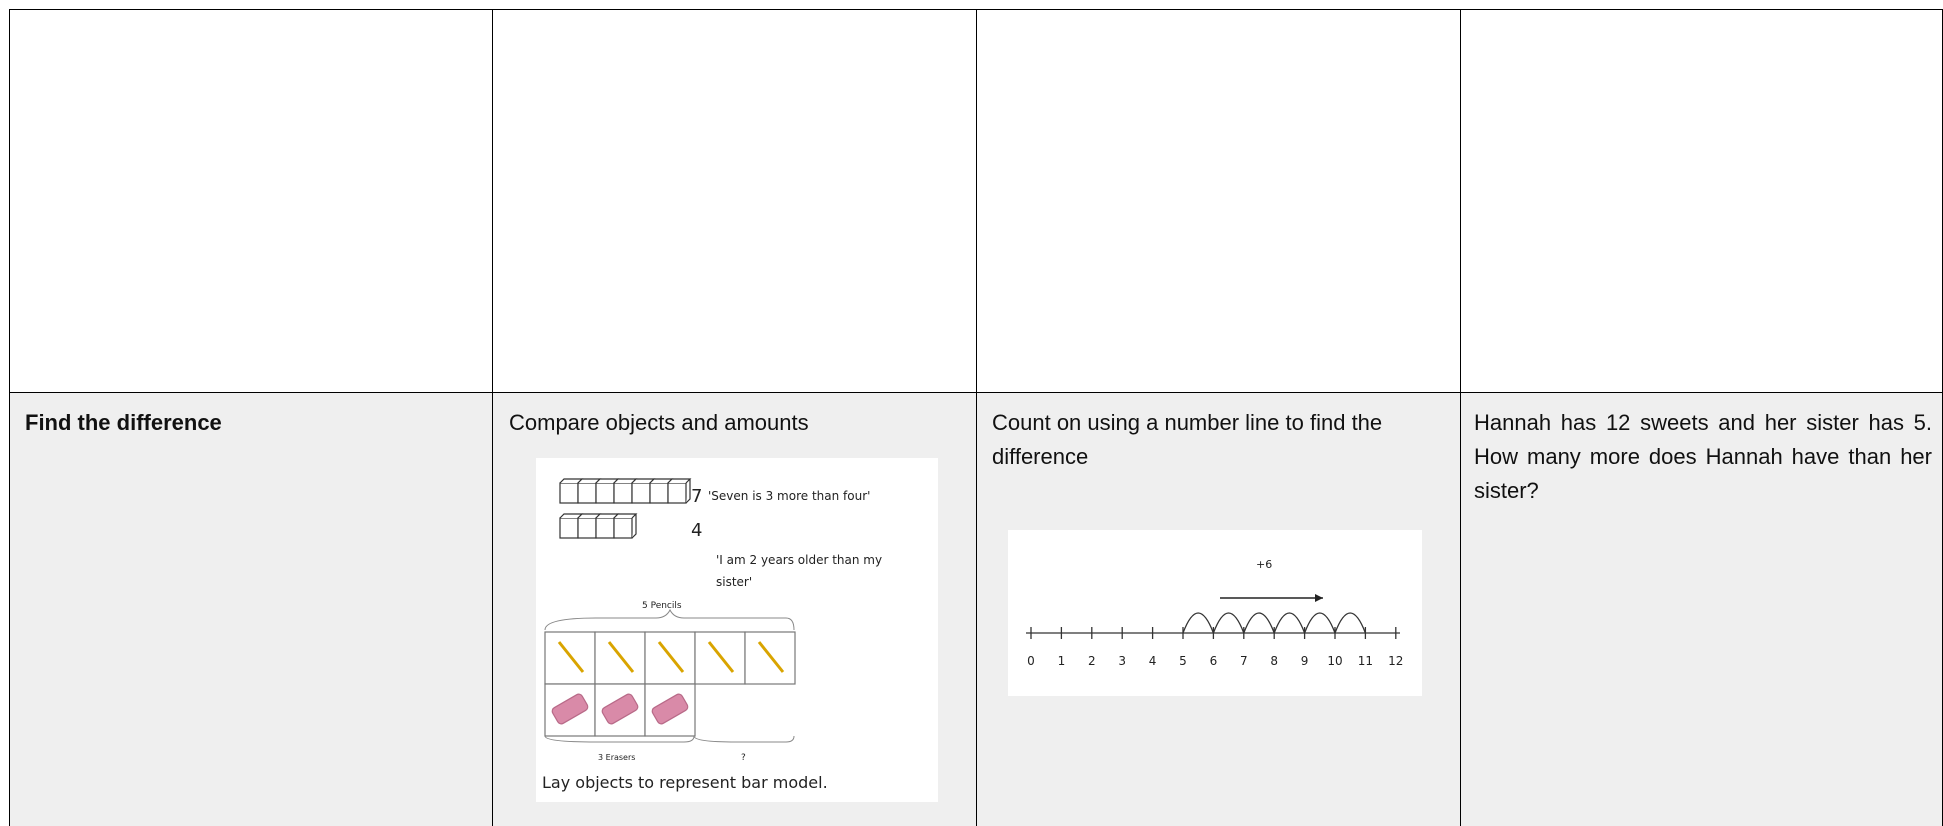 This screenshot has width=1943, height=826. What do you see at coordinates (1319, 598) in the screenshot?
I see `arrow-head` at bounding box center [1319, 598].